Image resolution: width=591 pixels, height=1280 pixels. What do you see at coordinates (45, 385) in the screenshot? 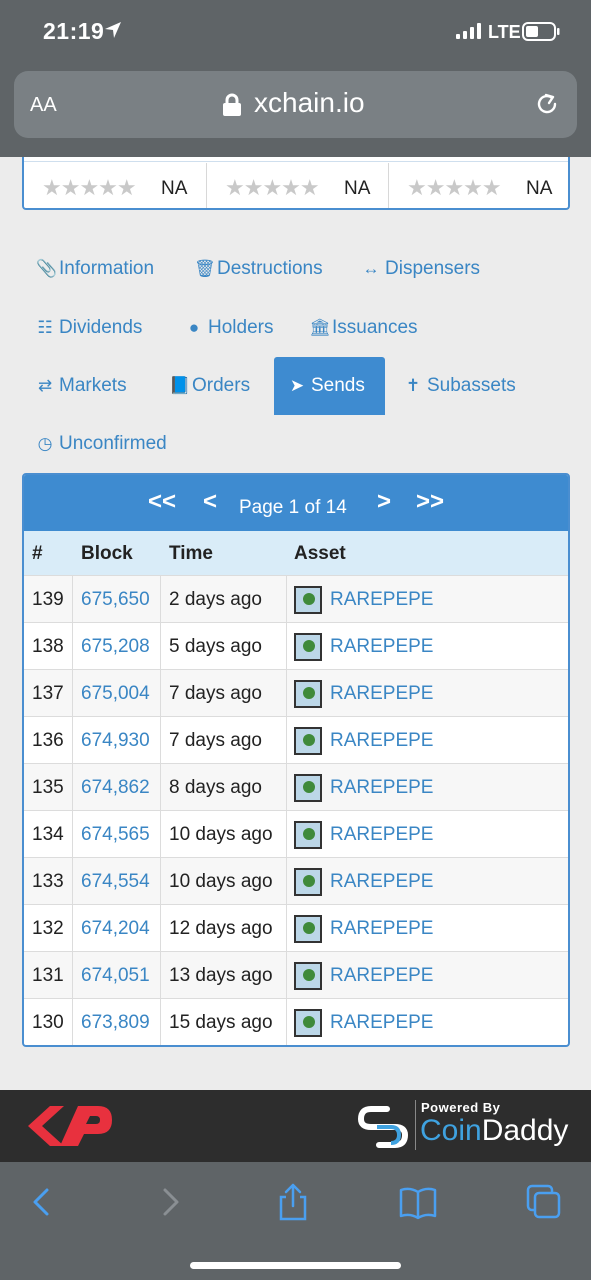
I see `exchange-icon: ⇄` at bounding box center [45, 385].